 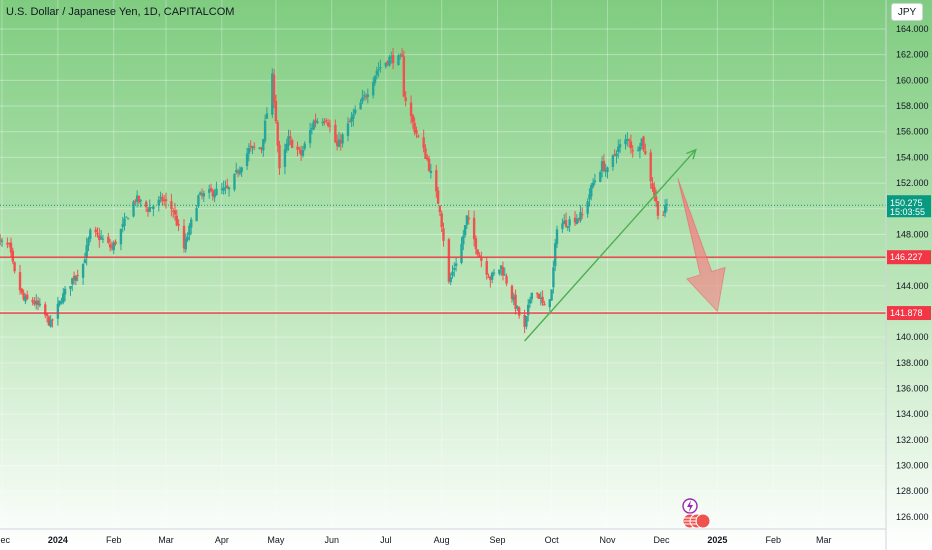 I want to click on footer-icons, so click(x=696, y=513).